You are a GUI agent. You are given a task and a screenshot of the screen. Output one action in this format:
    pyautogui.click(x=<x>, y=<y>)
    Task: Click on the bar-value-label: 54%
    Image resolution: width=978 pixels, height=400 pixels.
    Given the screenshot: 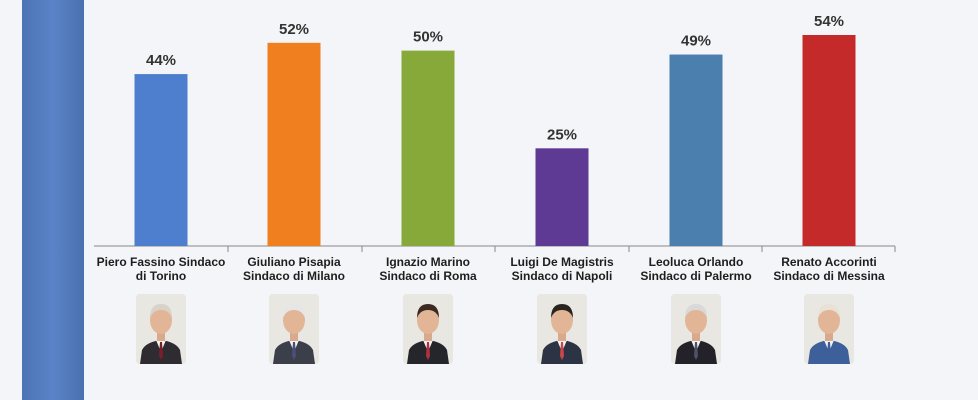 What is the action you would take?
    pyautogui.click(x=829, y=21)
    